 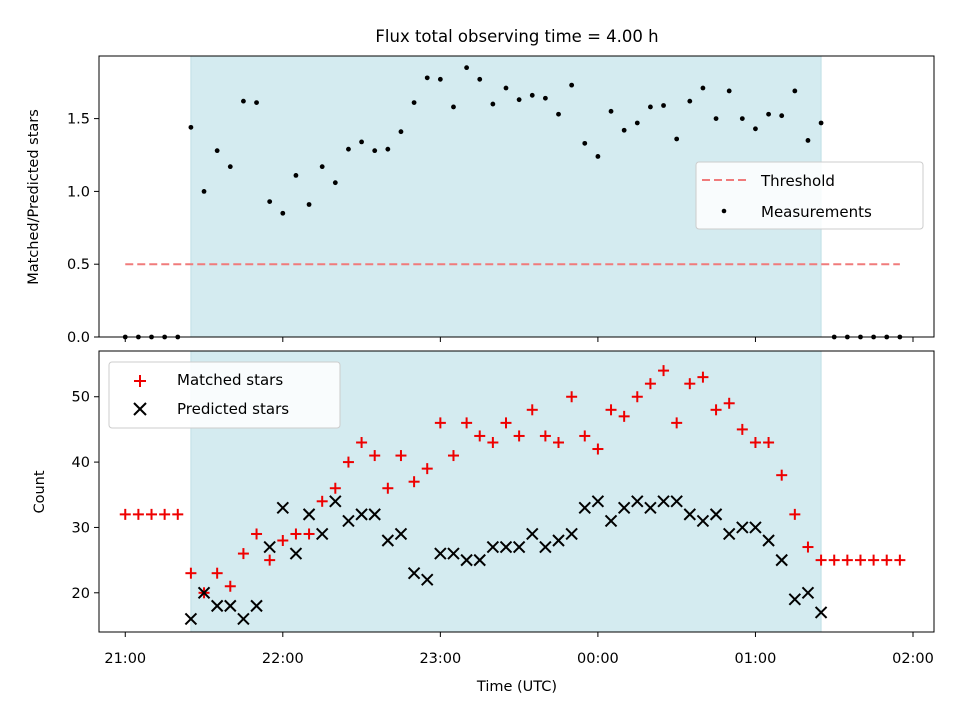 What do you see at coordinates (83, 229) in the screenshot?
I see `ratio-y-axis-ticks: 0.0 0.5 1.0 1.5` at bounding box center [83, 229].